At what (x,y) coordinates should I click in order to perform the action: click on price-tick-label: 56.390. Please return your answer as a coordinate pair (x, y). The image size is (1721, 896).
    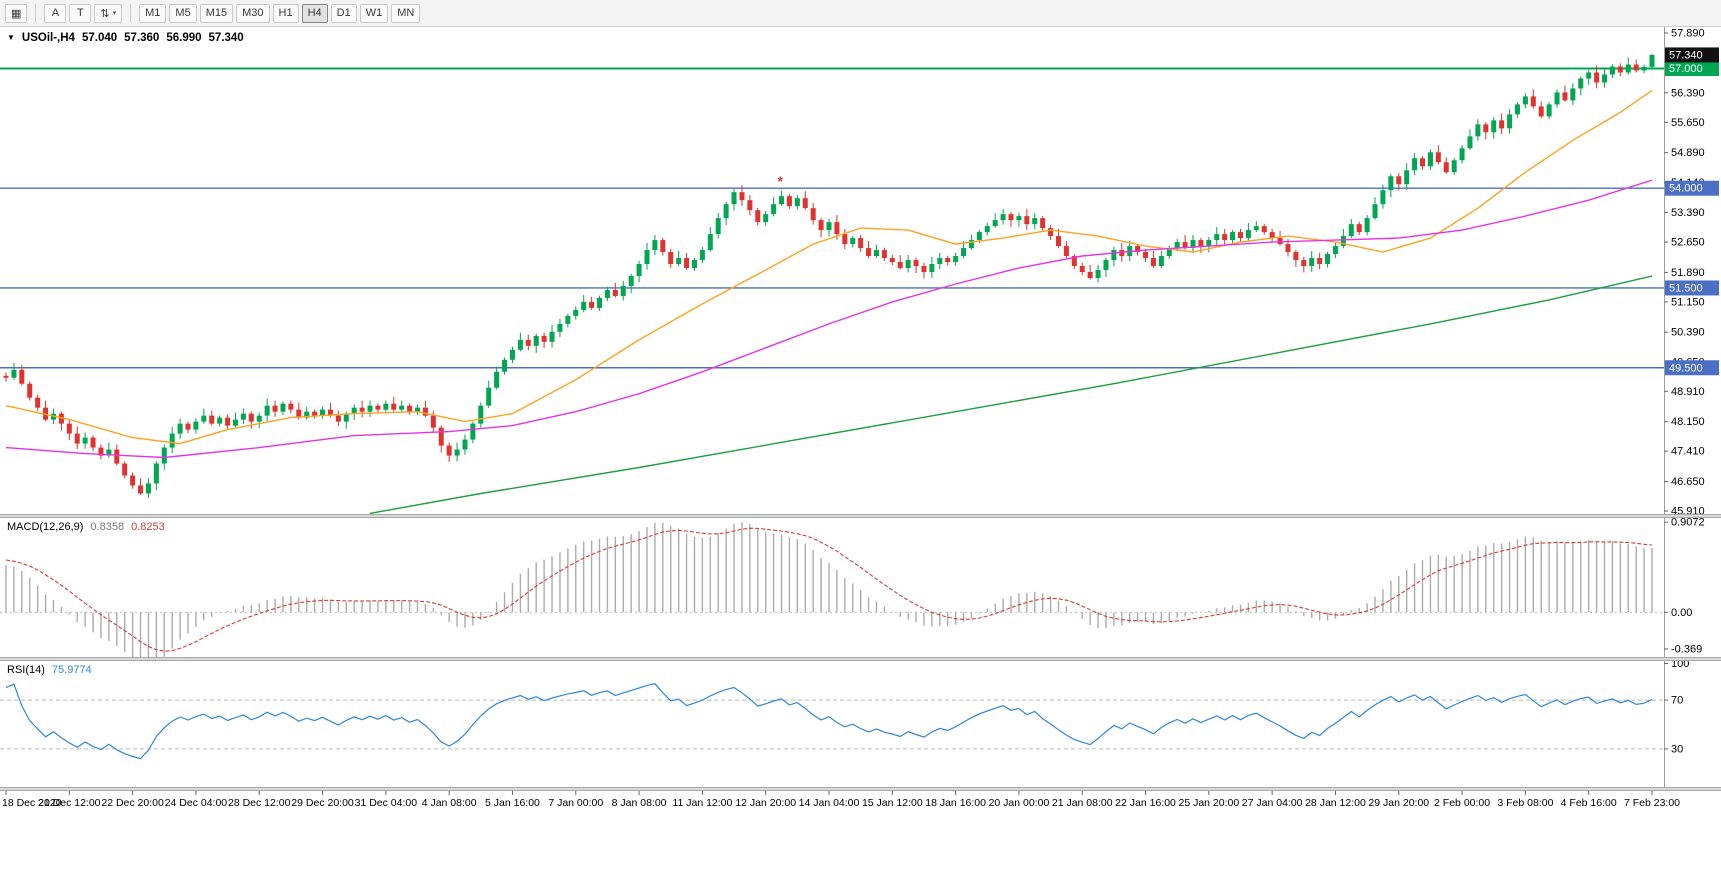
    Looking at the image, I should click on (1688, 93).